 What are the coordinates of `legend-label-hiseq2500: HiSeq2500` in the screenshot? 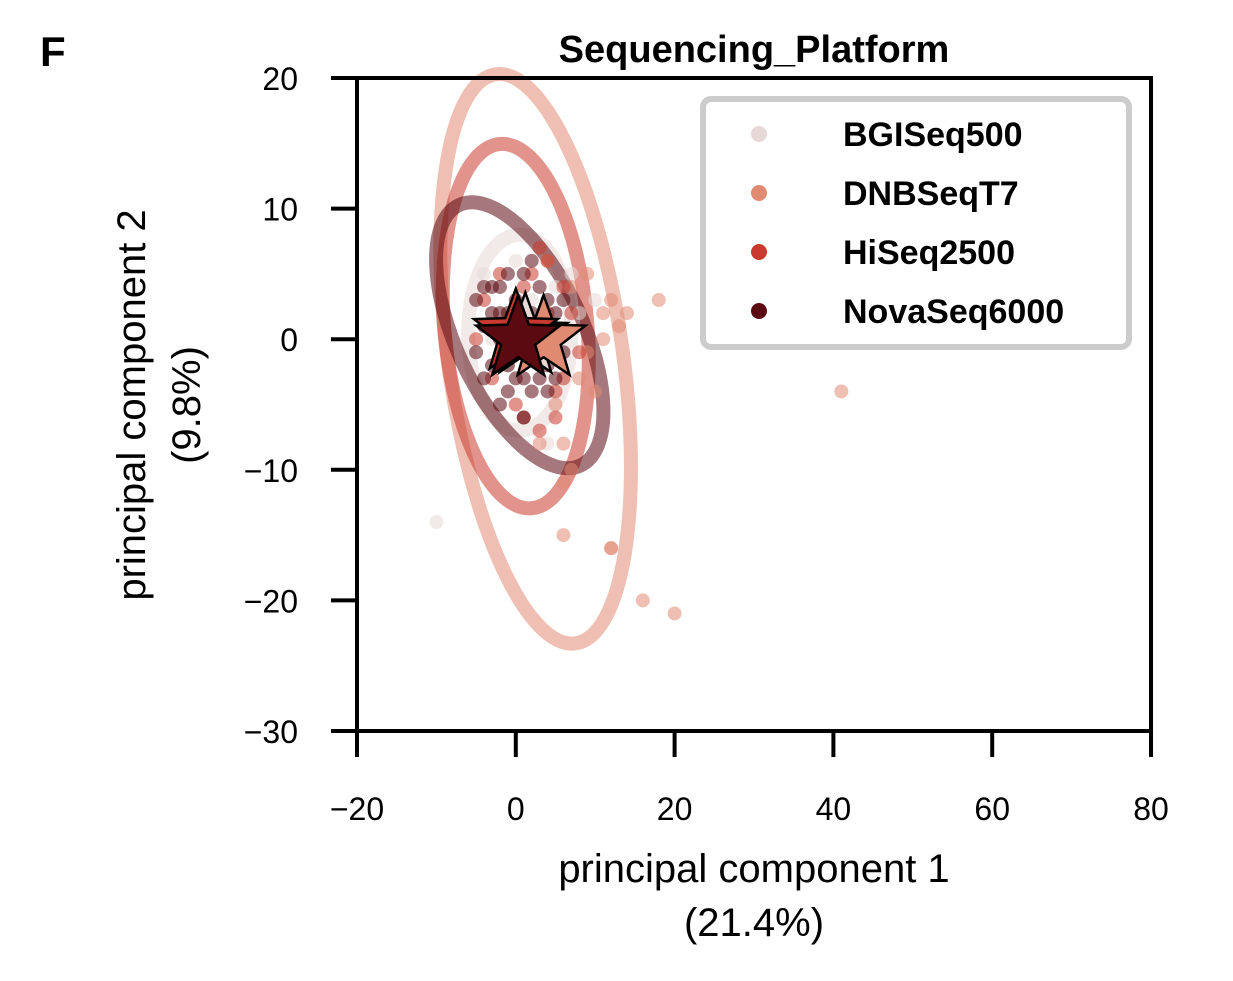 It's located at (929, 253).